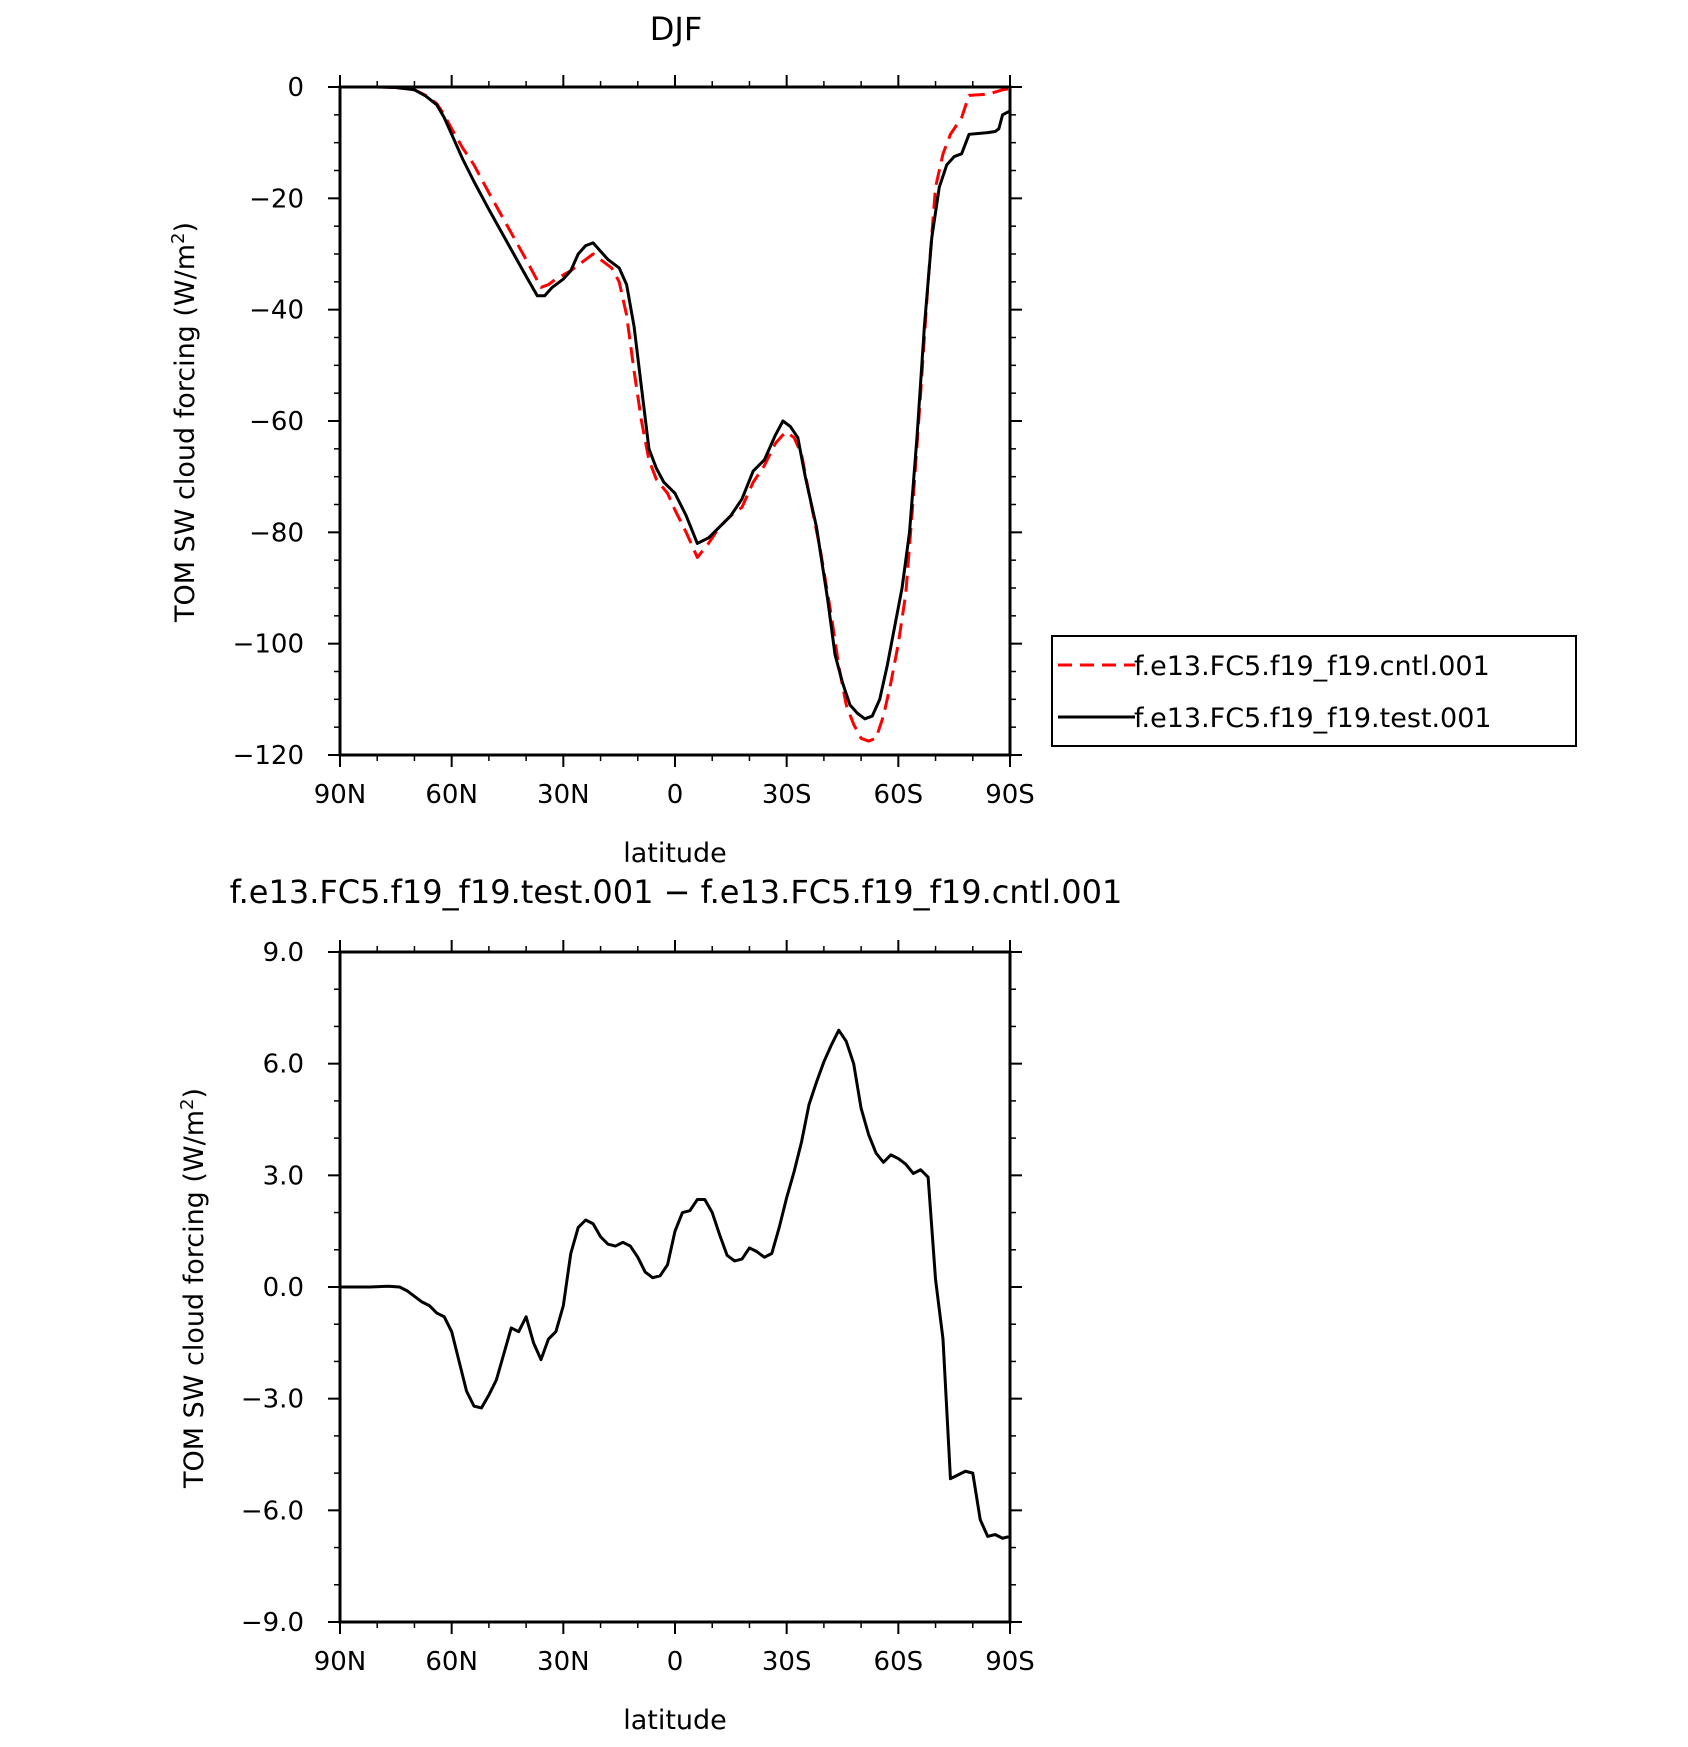 The height and width of the screenshot is (1747, 1688). Describe the element at coordinates (675, 1720) in the screenshot. I see `bottom-chart-x-axis-title: latitude` at that location.